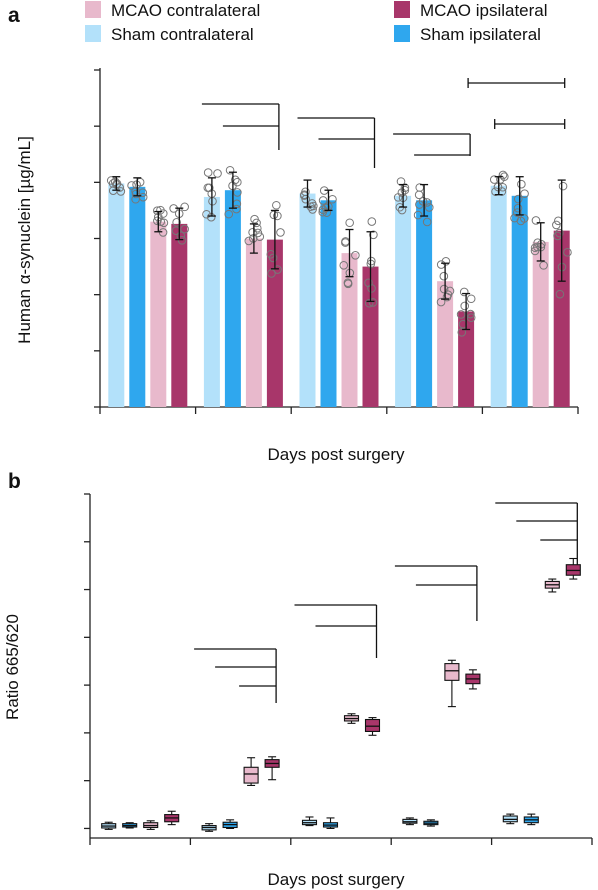  Describe the element at coordinates (12, 667) in the screenshot. I see `chart-b-ylabel: Ratio 665/620` at that location.